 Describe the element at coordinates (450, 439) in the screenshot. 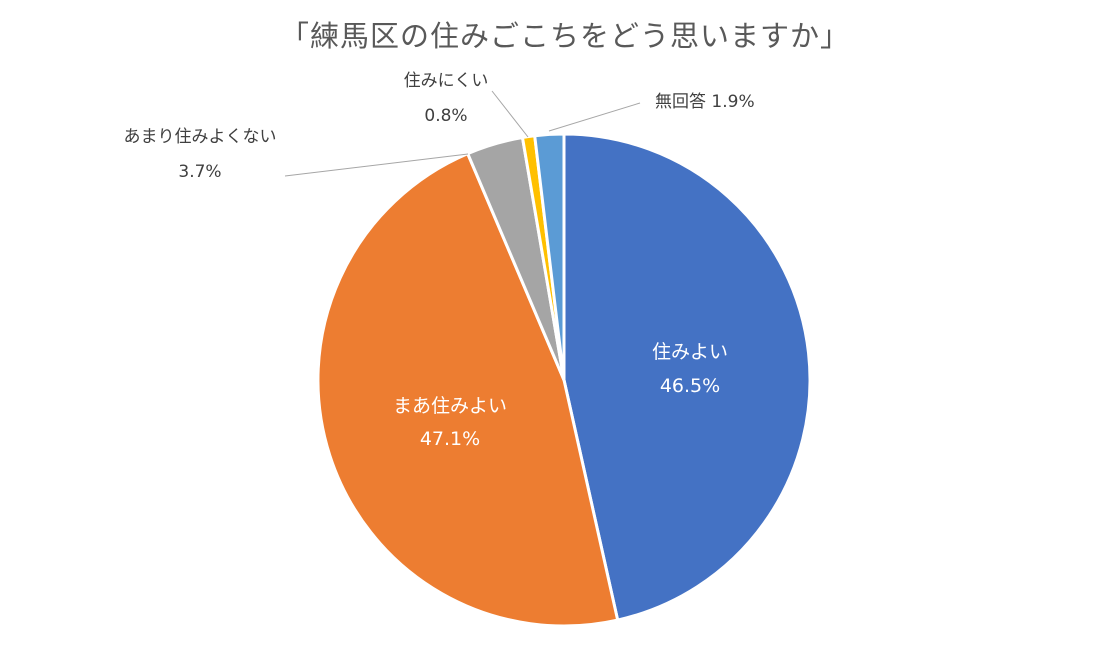

I see `slice-value-label: 47.1%` at that location.